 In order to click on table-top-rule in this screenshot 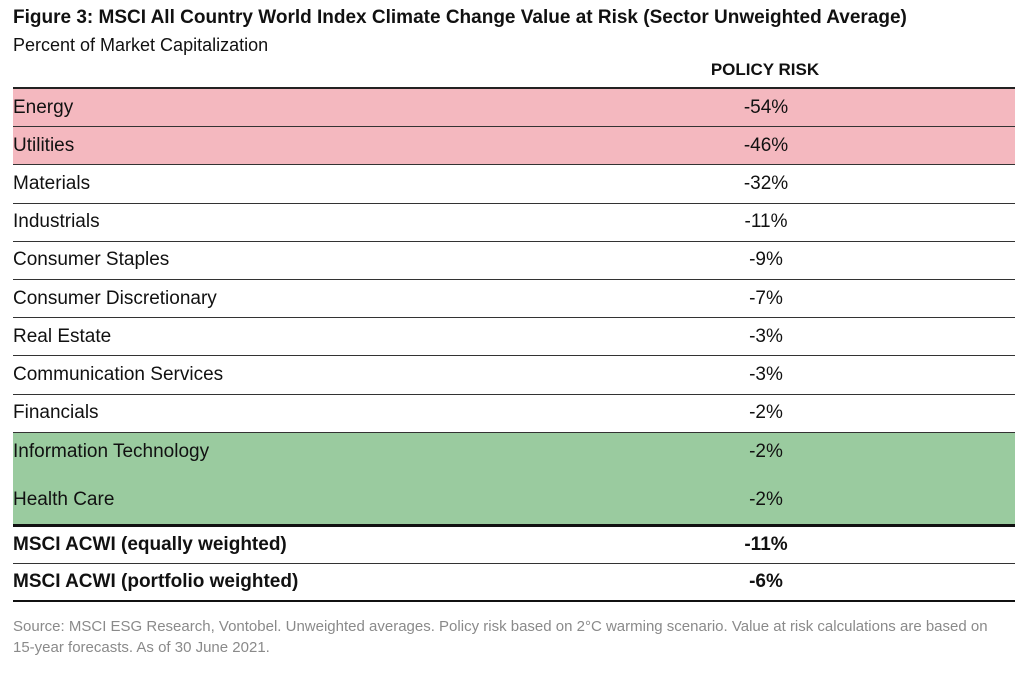, I will do `click(514, 88)`.